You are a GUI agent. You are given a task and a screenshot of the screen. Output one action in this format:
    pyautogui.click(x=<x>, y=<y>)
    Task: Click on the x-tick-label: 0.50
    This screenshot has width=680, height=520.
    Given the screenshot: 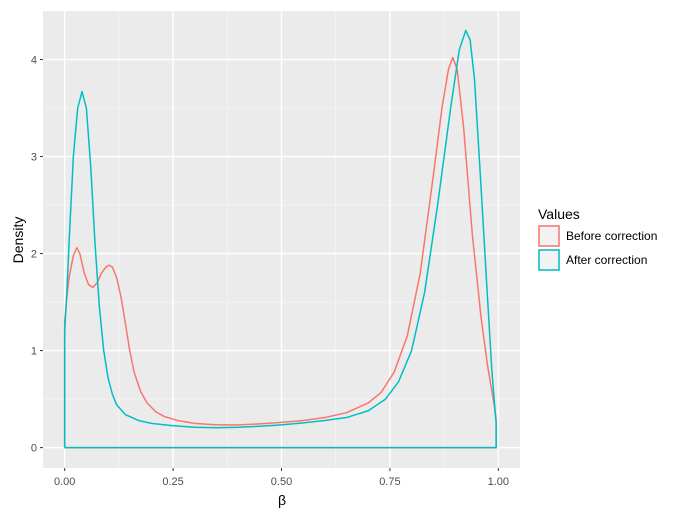 What is the action you would take?
    pyautogui.click(x=281, y=482)
    